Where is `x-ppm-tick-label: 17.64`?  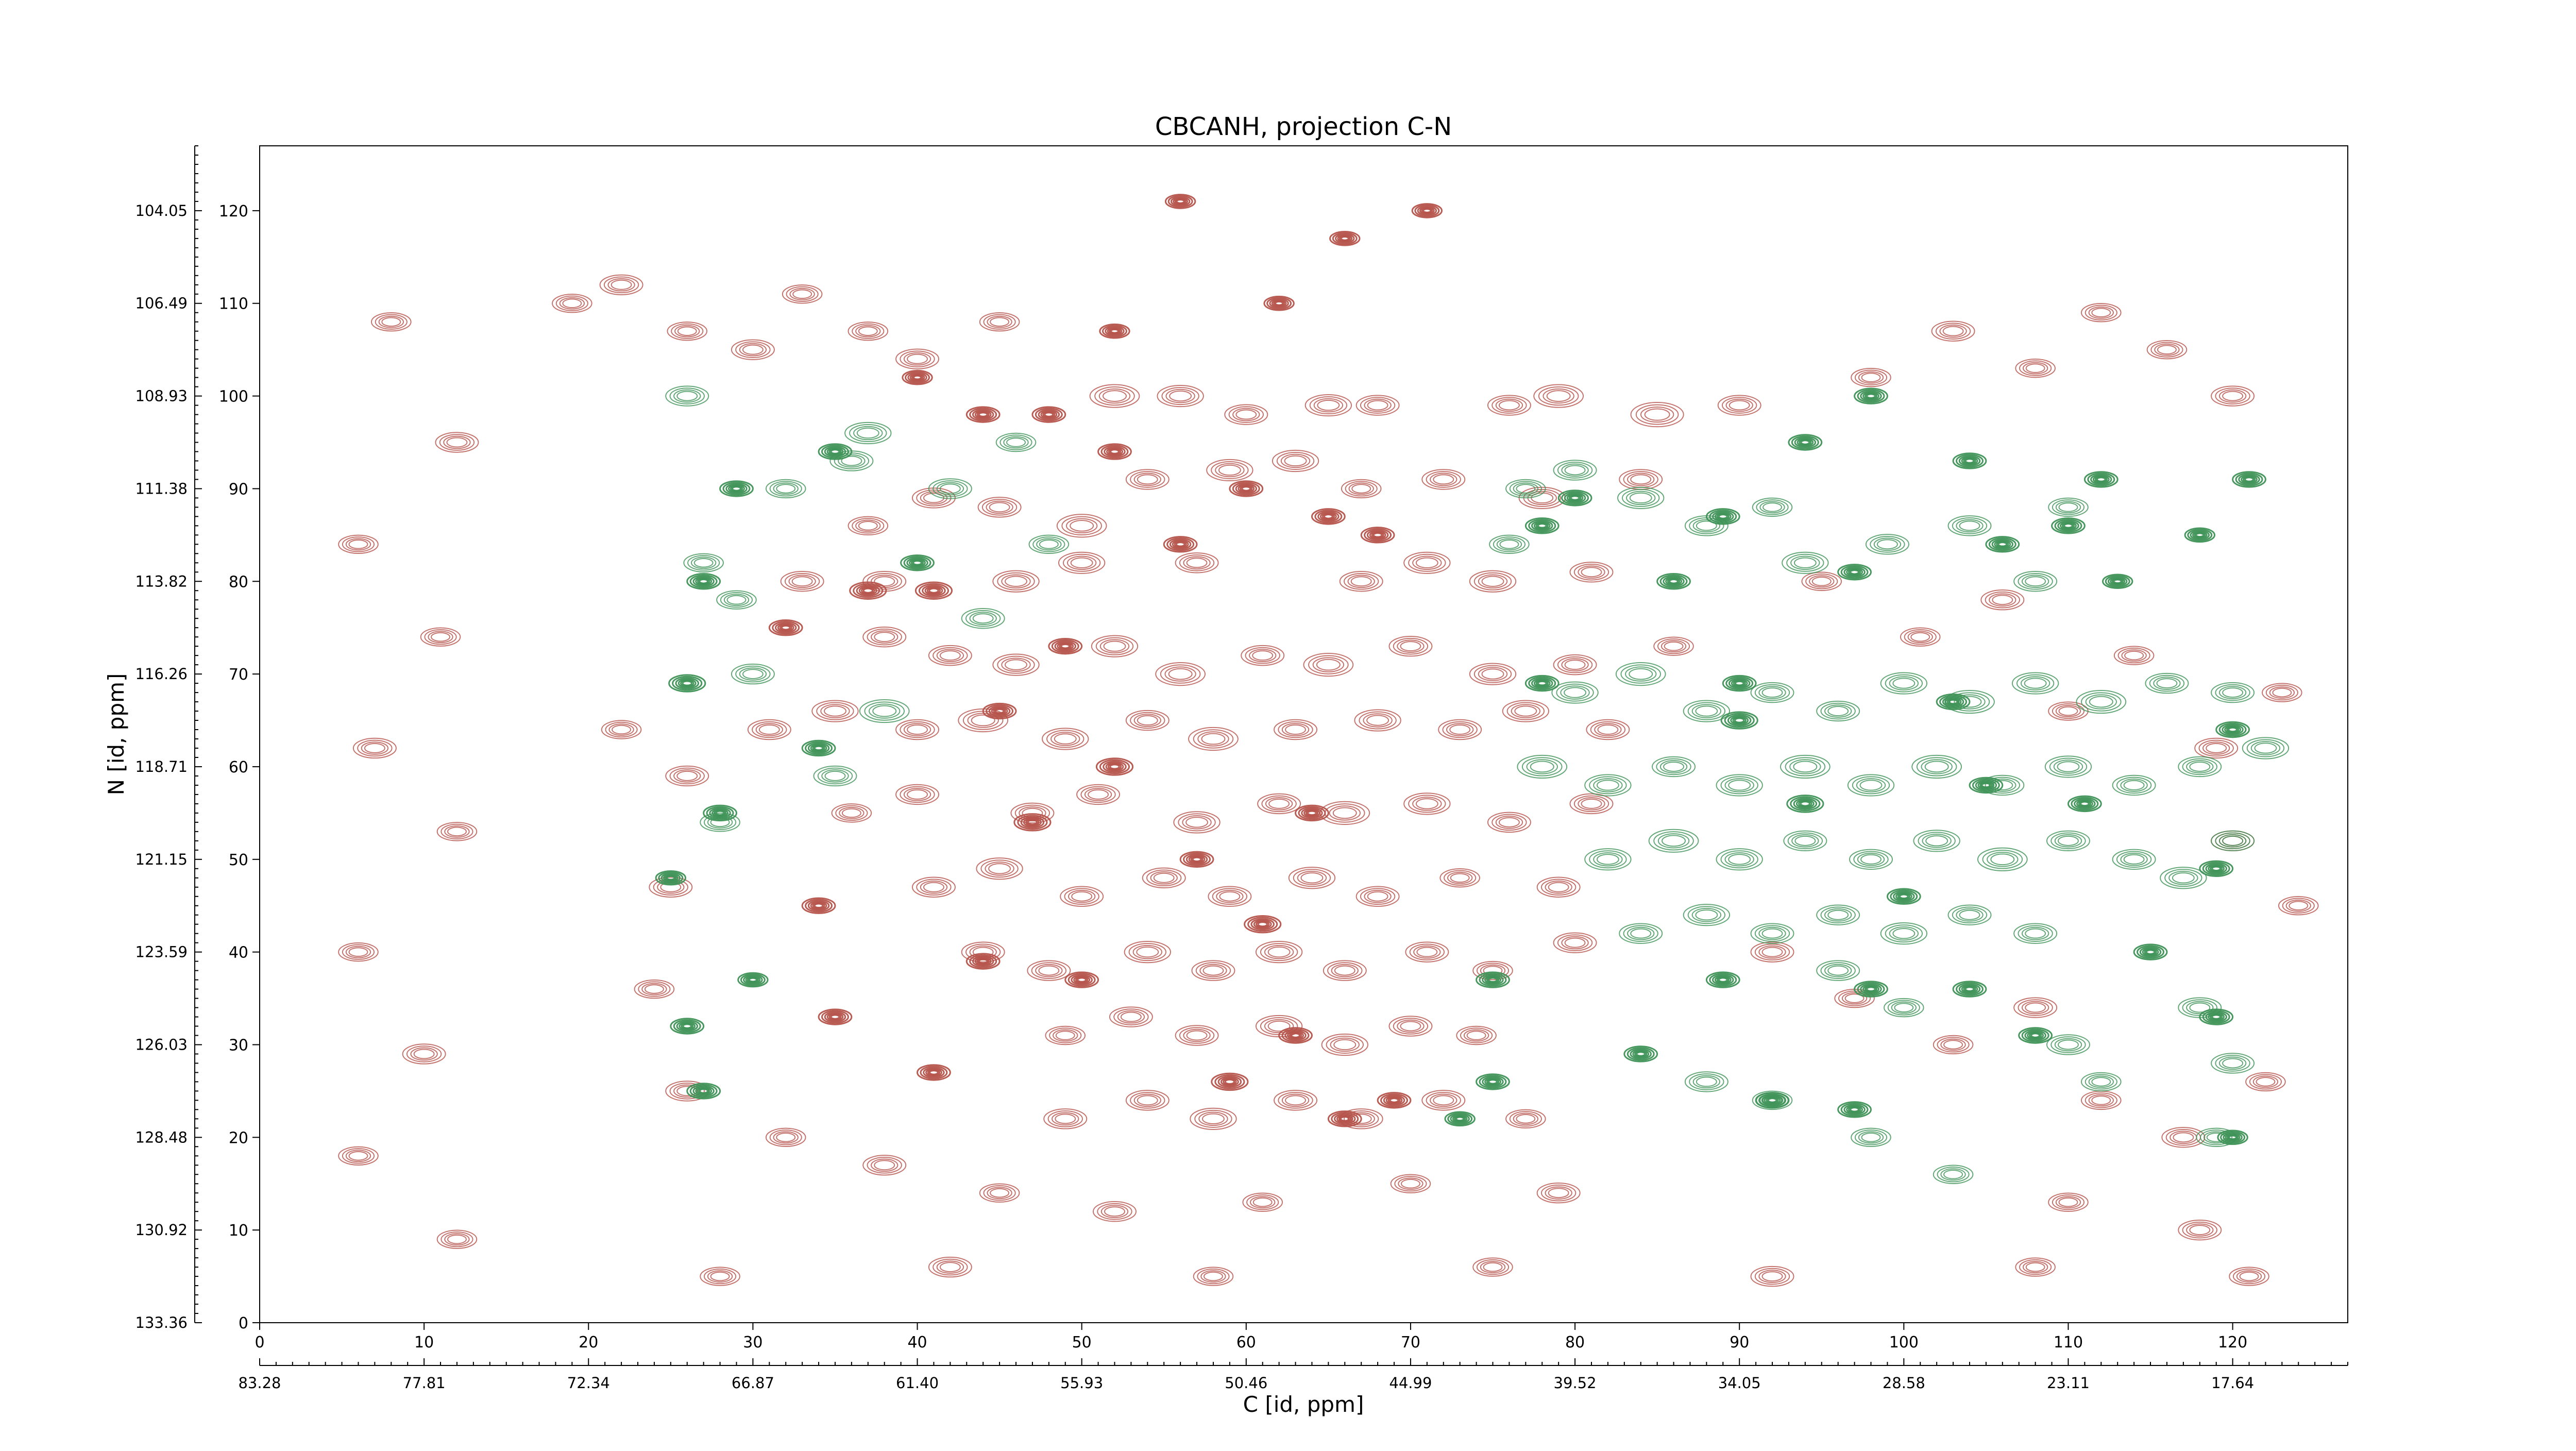
x-ppm-tick-label: 17.64 is located at coordinates (2233, 1383).